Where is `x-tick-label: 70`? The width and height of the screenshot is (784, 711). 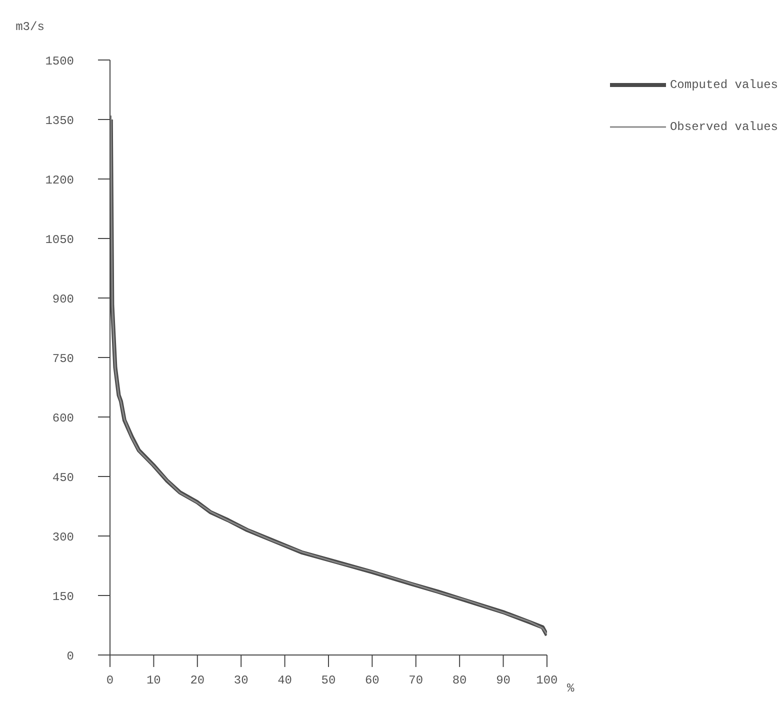
x-tick-label: 70 is located at coordinates (416, 681).